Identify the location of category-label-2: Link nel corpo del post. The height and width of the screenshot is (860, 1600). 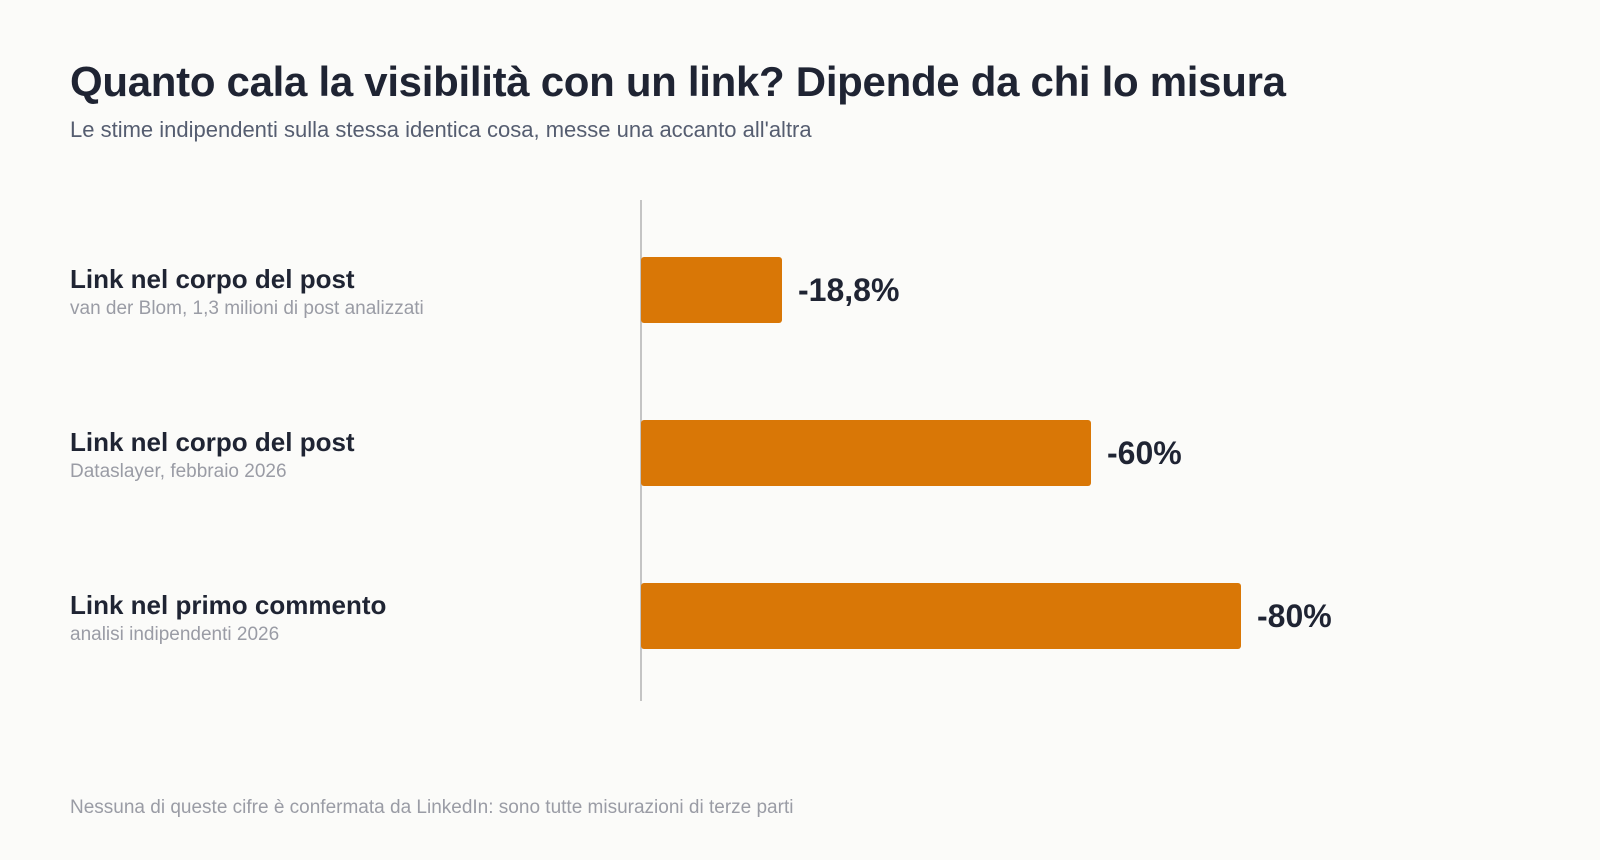
(212, 442).